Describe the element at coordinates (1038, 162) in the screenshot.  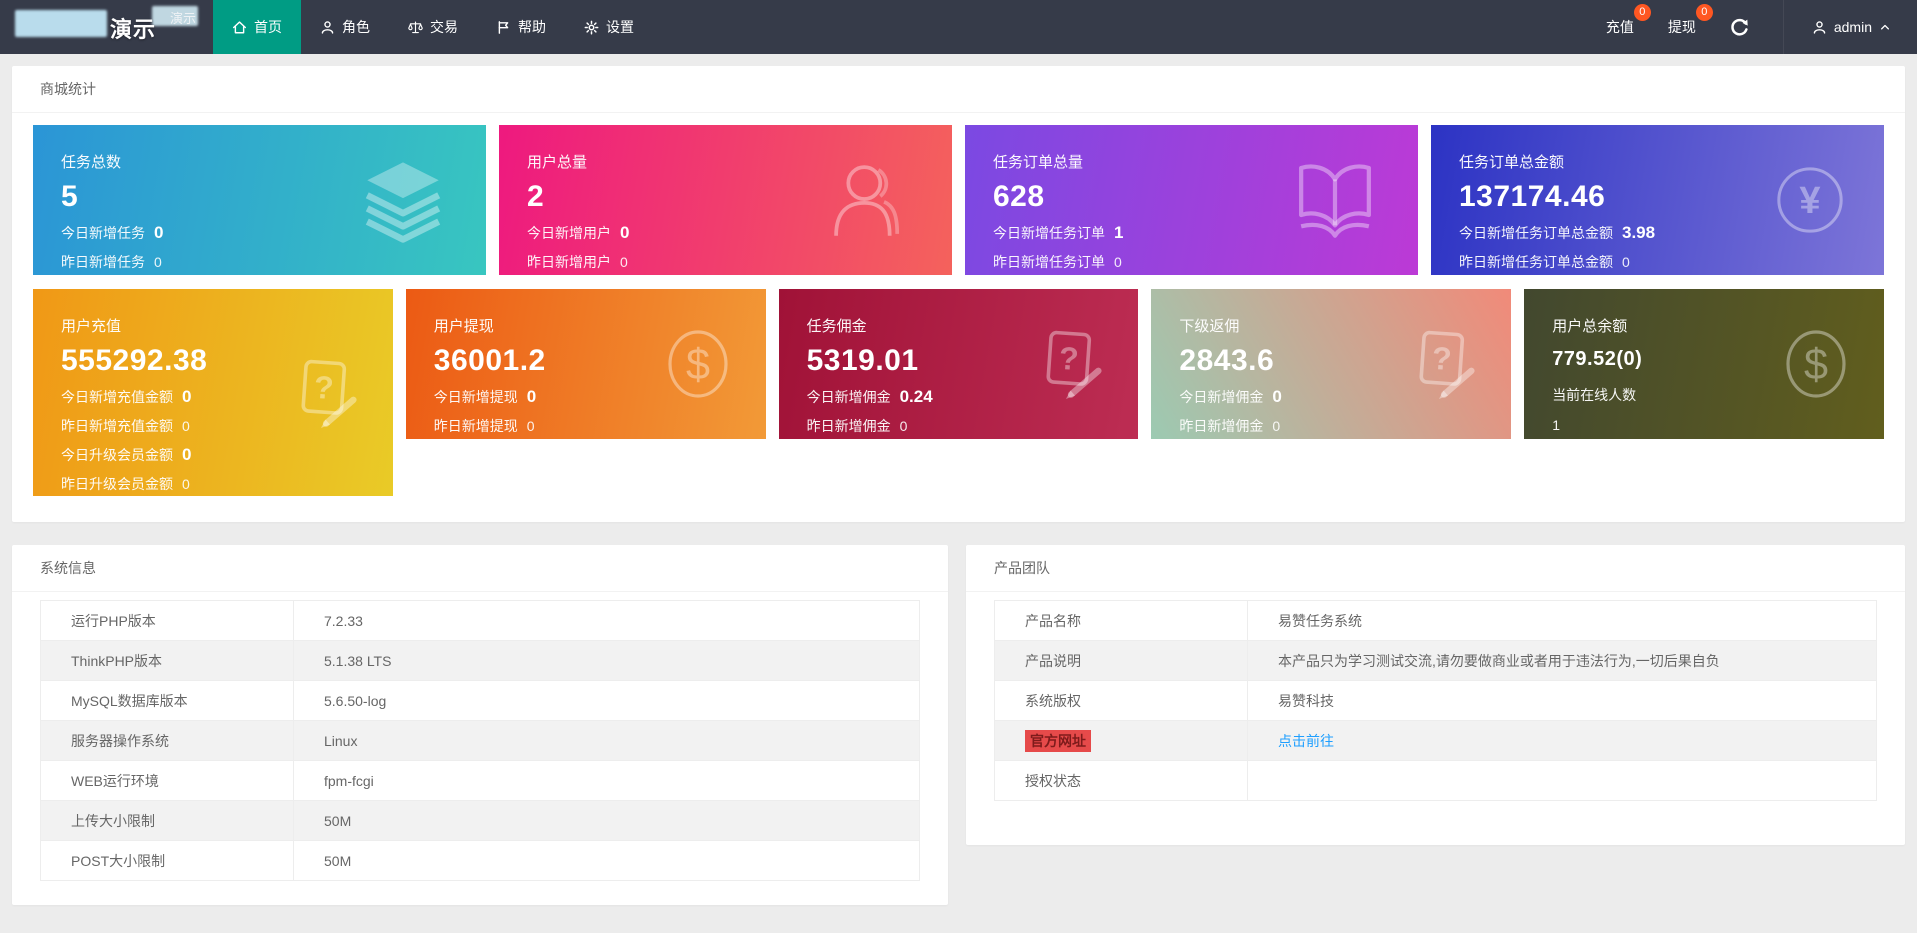
I see `card-title: 任务订单总量` at that location.